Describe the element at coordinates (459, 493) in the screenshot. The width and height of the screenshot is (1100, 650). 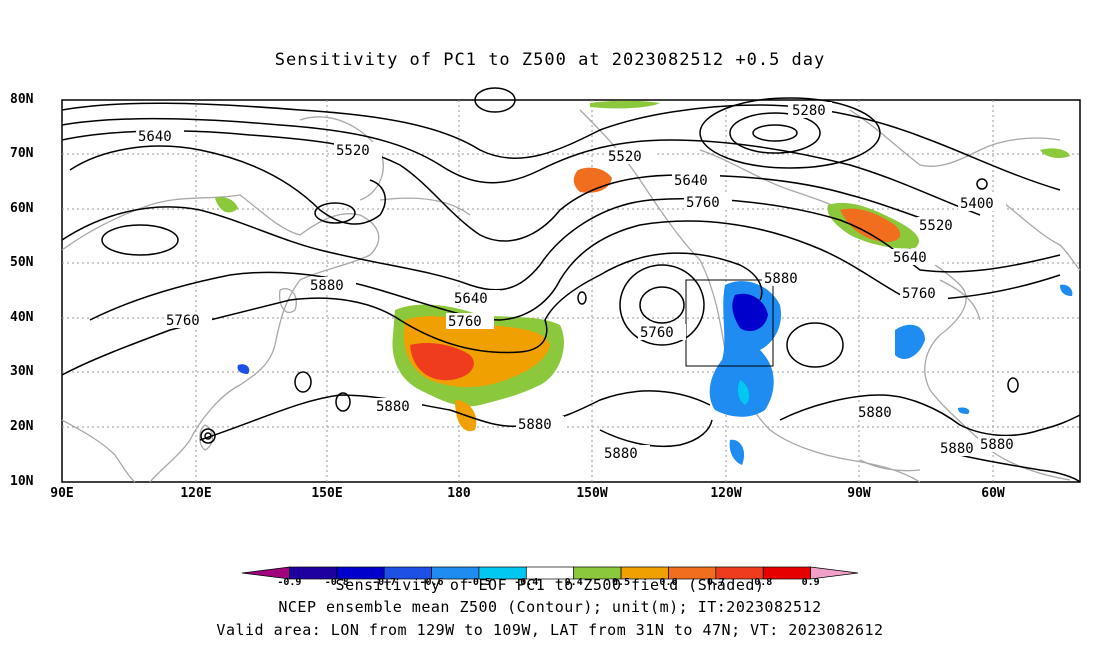
I see `lon-label: 180` at that location.